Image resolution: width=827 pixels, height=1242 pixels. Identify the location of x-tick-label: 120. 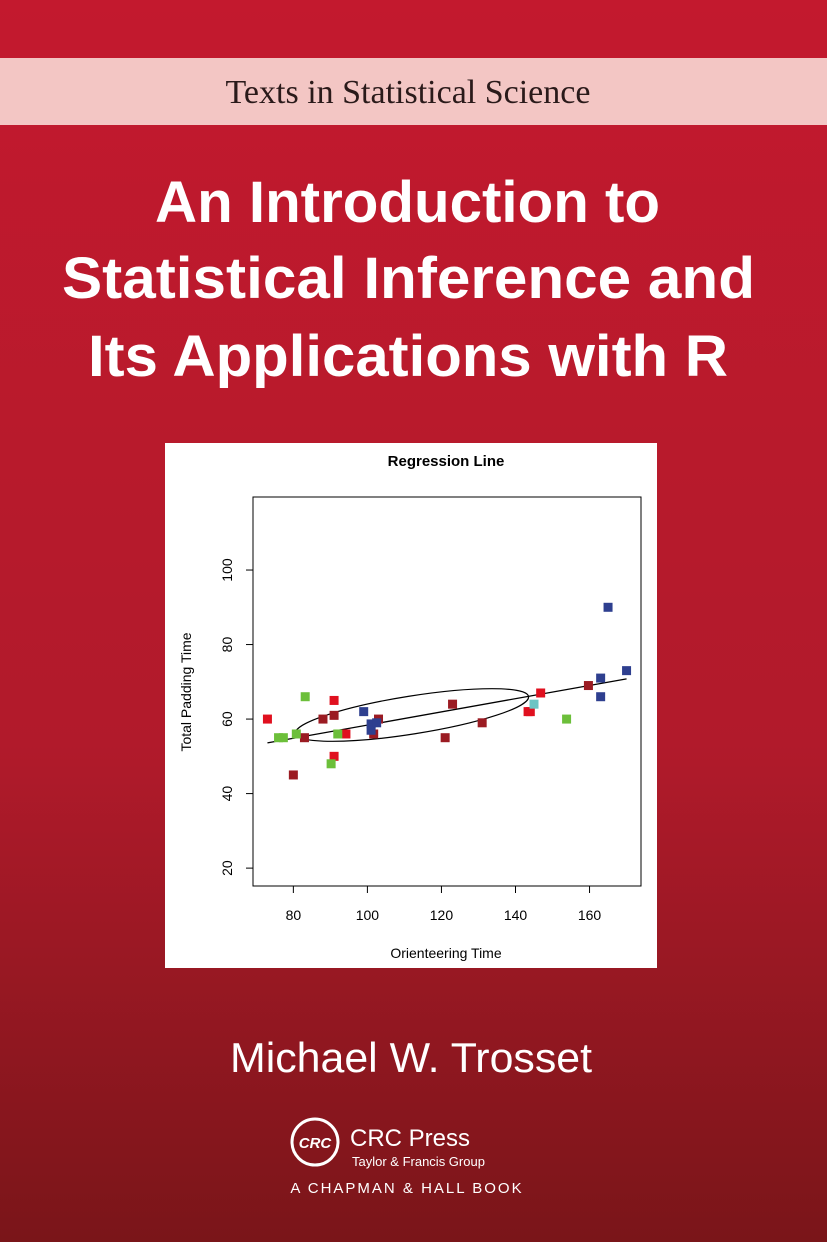
(442, 915).